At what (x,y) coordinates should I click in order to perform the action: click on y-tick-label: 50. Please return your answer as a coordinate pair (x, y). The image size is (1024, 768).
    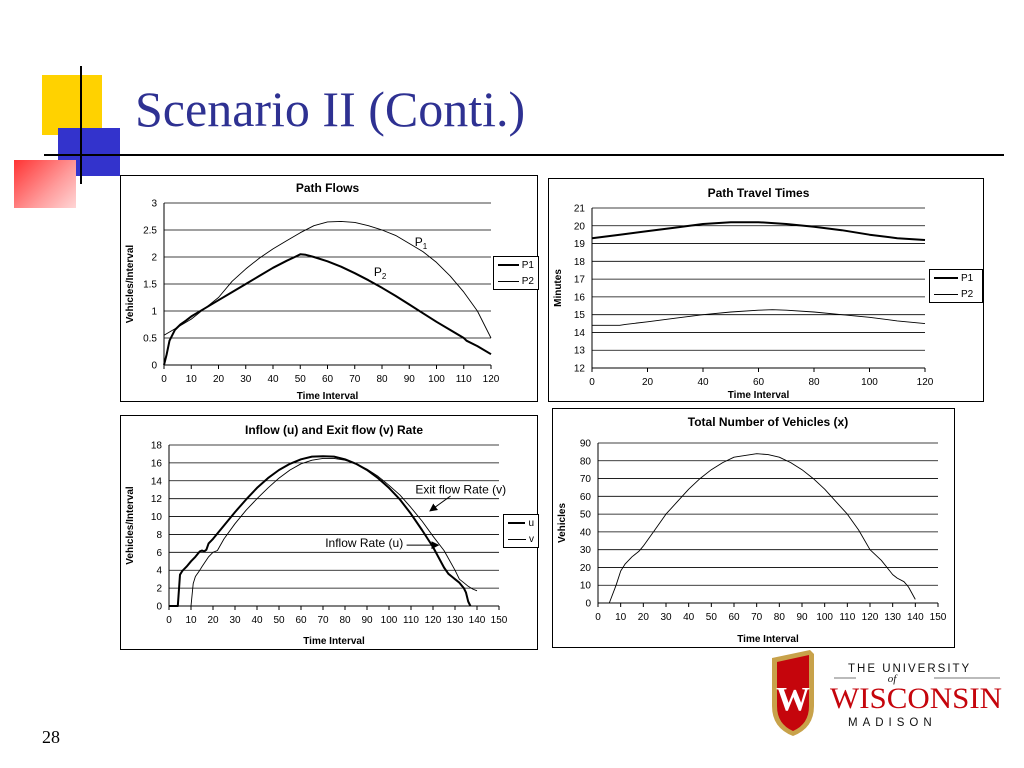
    Looking at the image, I should click on (586, 515).